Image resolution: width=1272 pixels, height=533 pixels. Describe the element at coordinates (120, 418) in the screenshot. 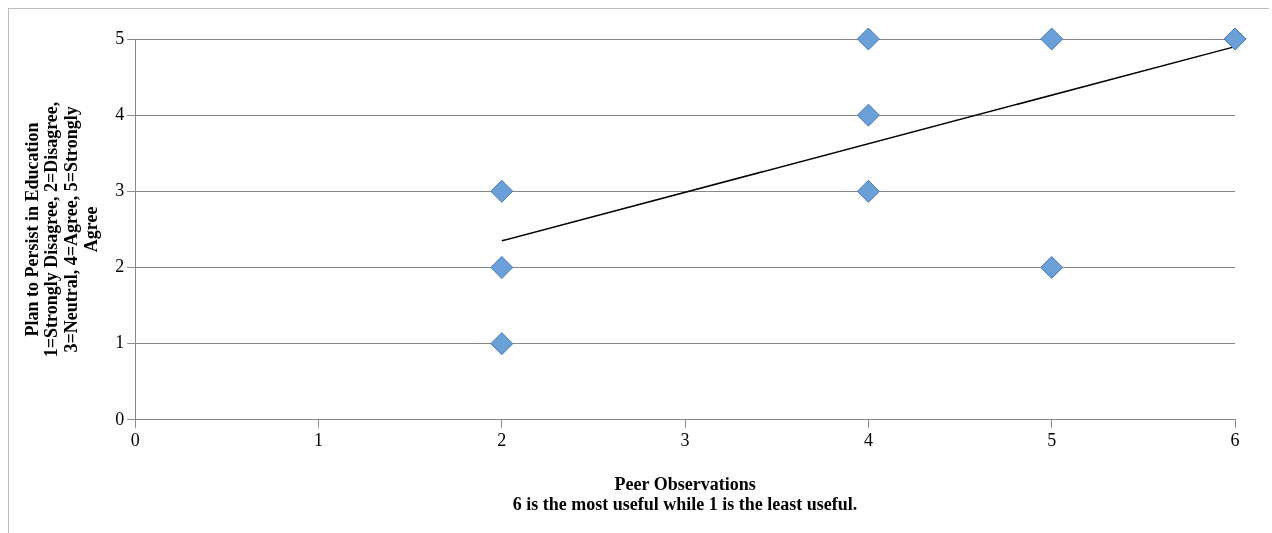

I see `y-tick-label: 0` at that location.